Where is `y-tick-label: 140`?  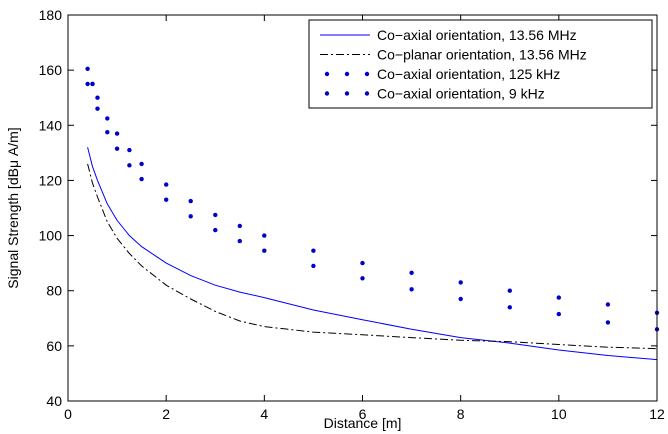 y-tick-label: 140 is located at coordinates (51, 125).